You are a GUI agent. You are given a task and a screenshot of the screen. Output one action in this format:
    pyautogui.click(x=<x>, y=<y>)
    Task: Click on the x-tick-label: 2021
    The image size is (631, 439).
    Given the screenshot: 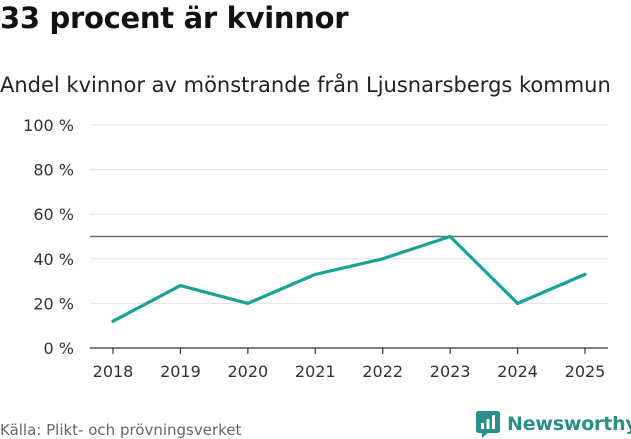 What is the action you would take?
    pyautogui.click(x=315, y=371)
    